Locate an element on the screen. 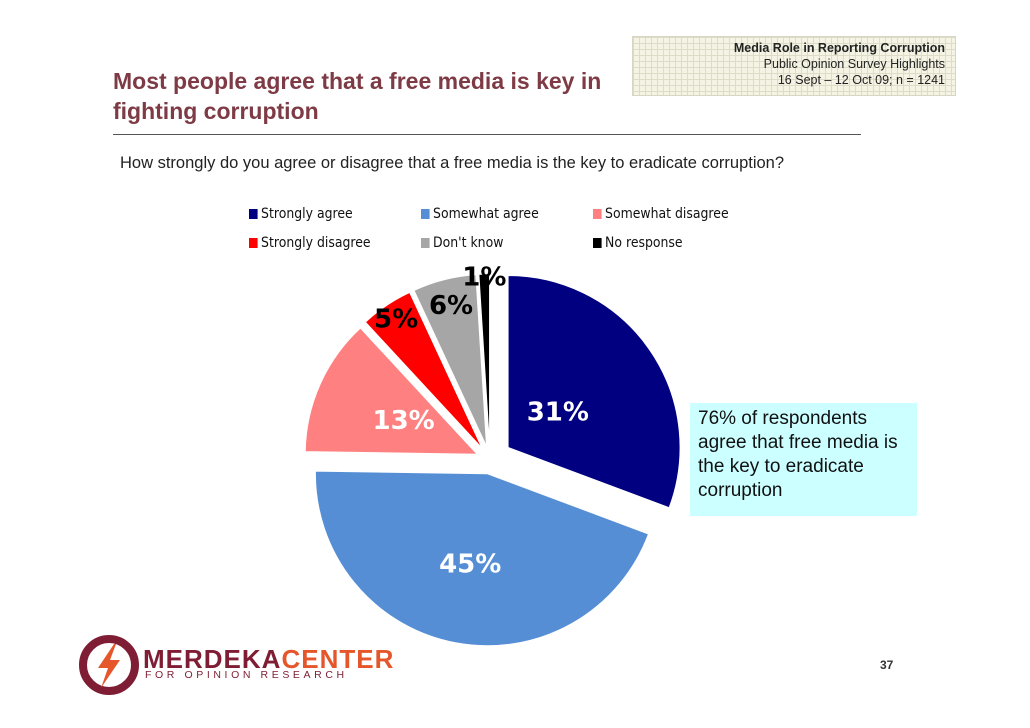  legend-label: Strongly agree is located at coordinates (307, 214).